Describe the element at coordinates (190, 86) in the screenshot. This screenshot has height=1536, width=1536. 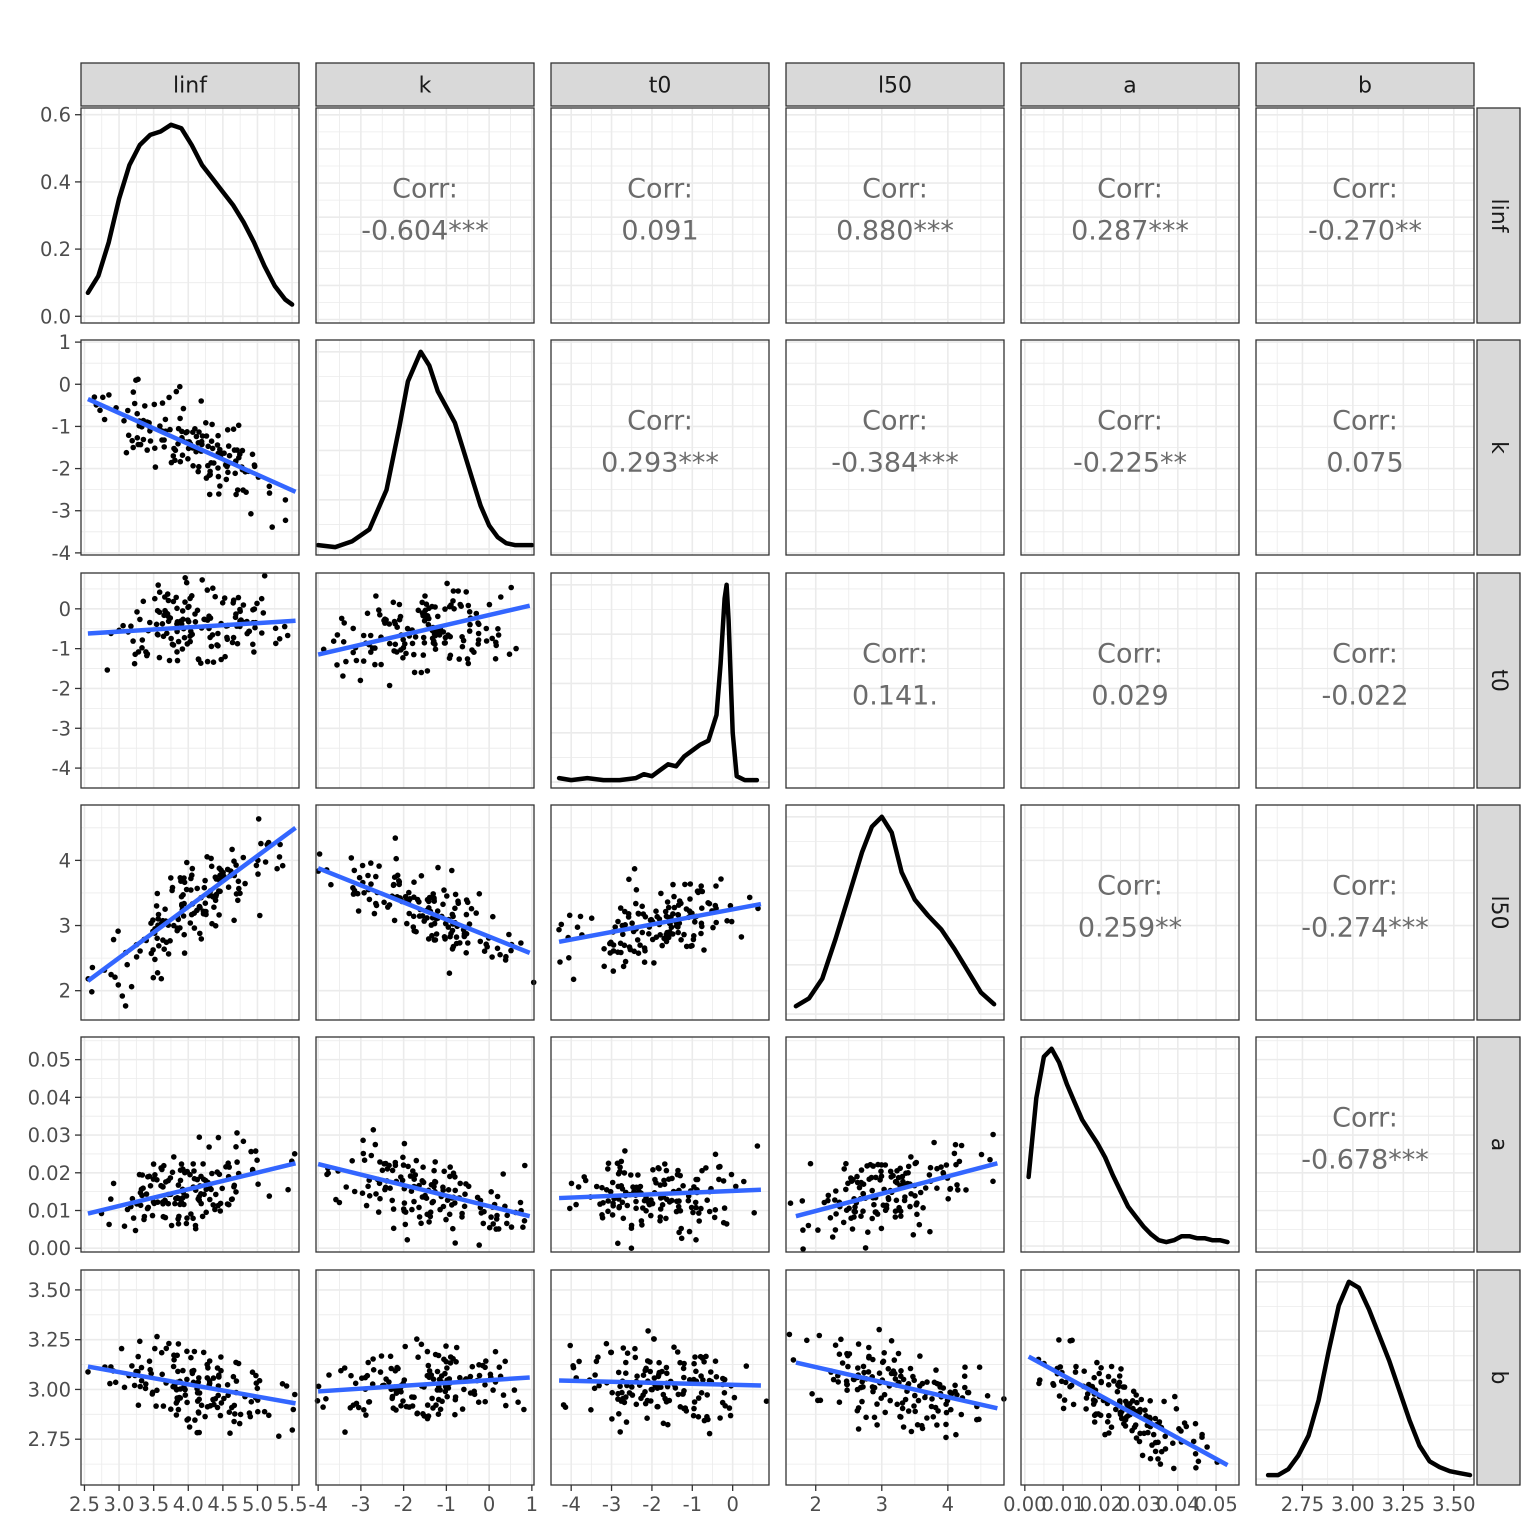
I see `strip-label-top: linf` at that location.